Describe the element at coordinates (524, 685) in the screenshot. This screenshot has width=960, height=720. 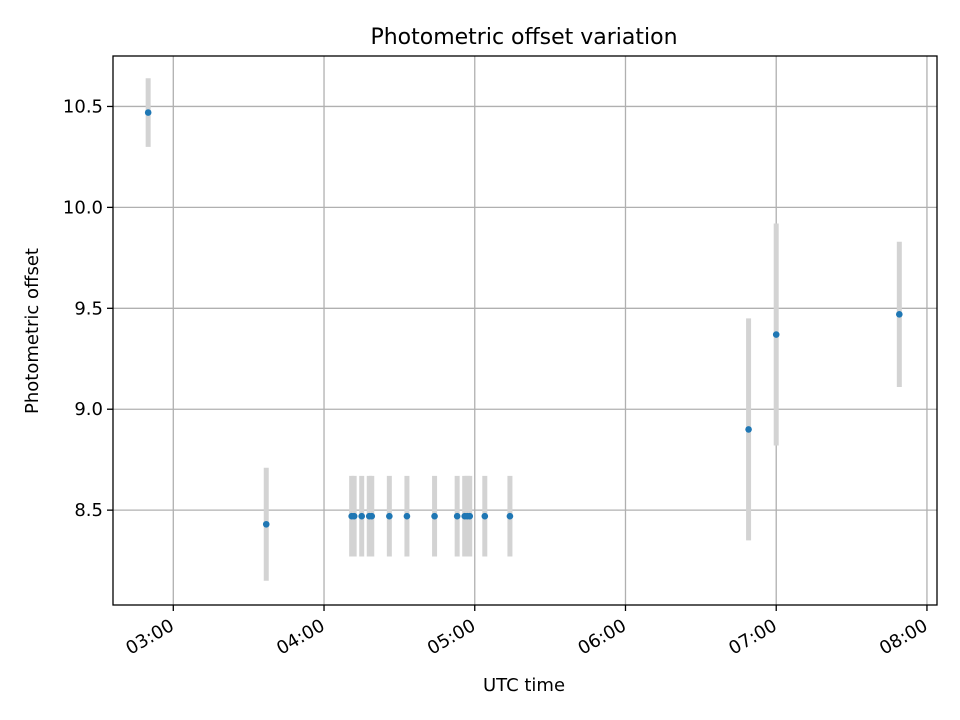
I see `x-axis-label: UTC time` at that location.